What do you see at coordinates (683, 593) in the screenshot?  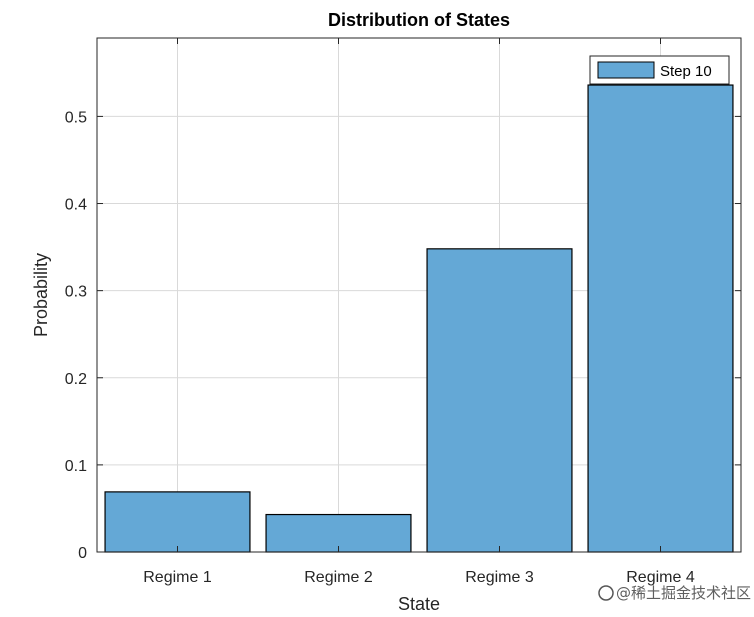 I see `watermark-text: @稀土掘金技术社区` at bounding box center [683, 593].